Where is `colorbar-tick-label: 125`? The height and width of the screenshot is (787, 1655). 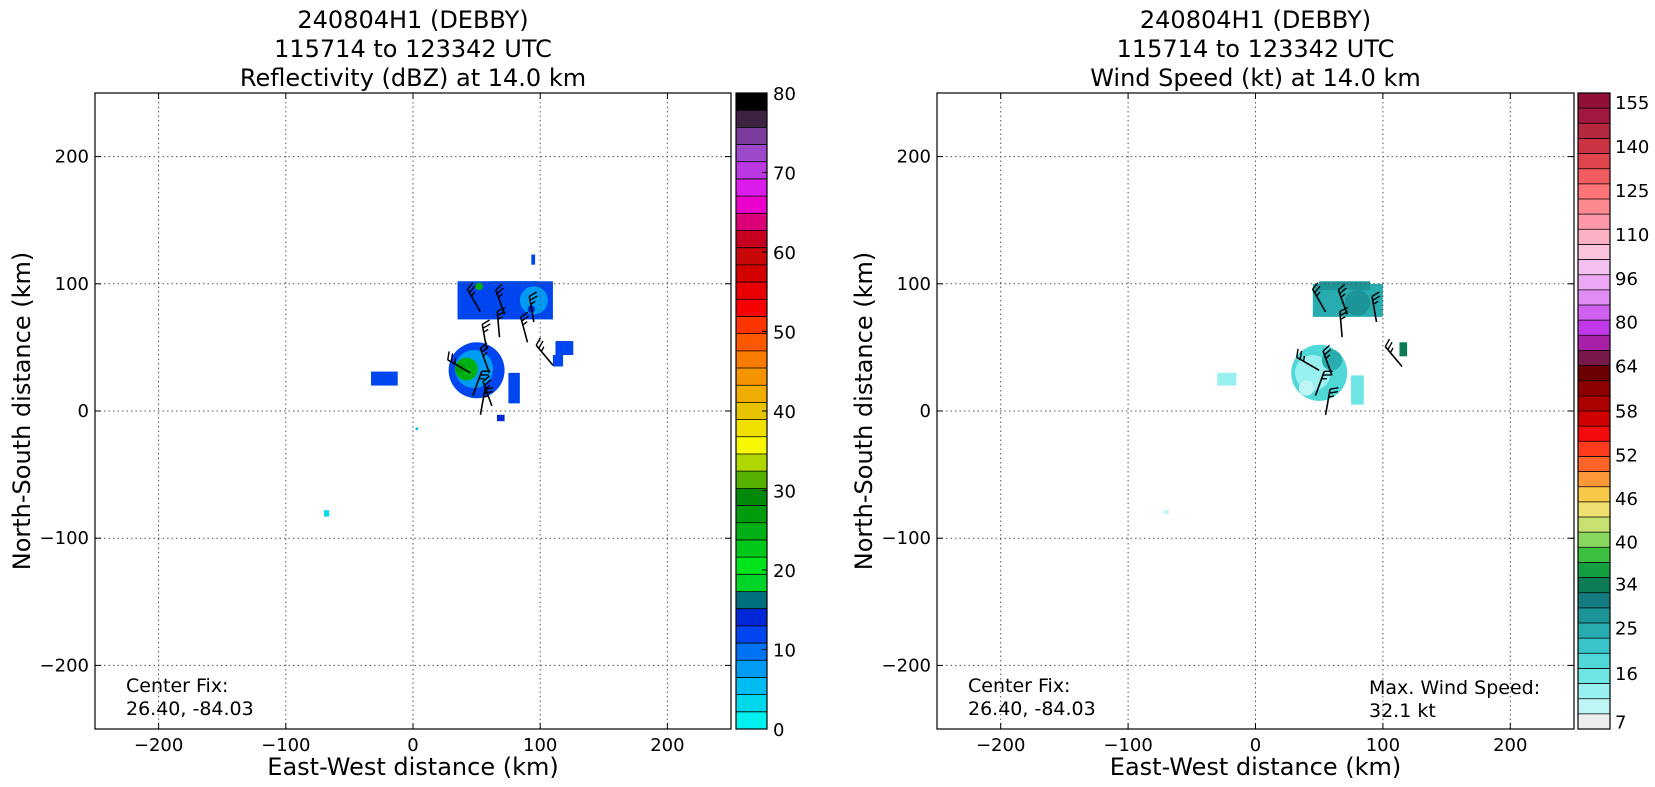
colorbar-tick-label: 125 is located at coordinates (1632, 191).